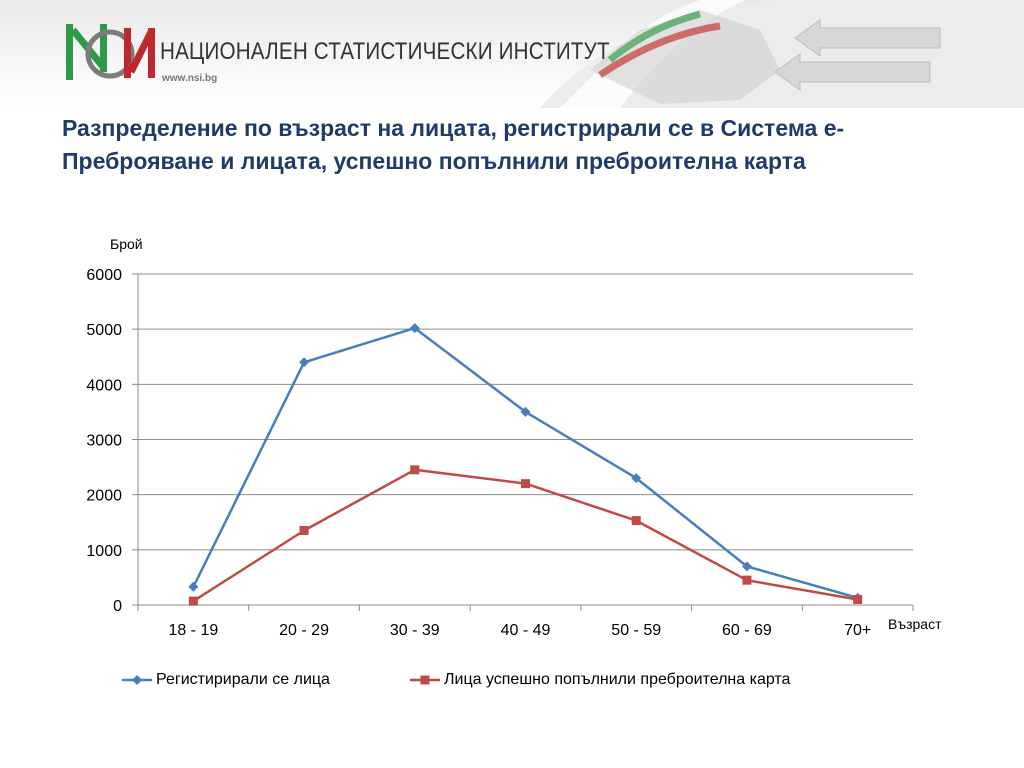  What do you see at coordinates (385, 51) in the screenshot?
I see `org-name: НАЦИОНАЛЕН СТАТИСТИЧЕСКИ ИНСТИТУТ` at bounding box center [385, 51].